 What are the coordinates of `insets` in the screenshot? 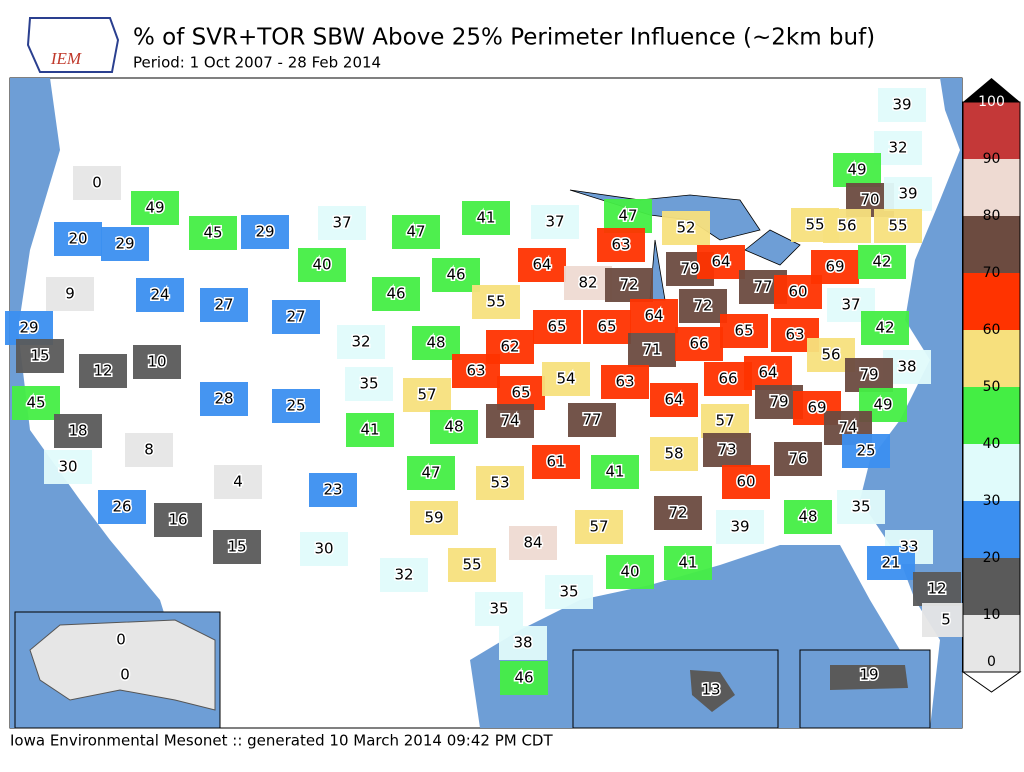 It's located at (472, 670).